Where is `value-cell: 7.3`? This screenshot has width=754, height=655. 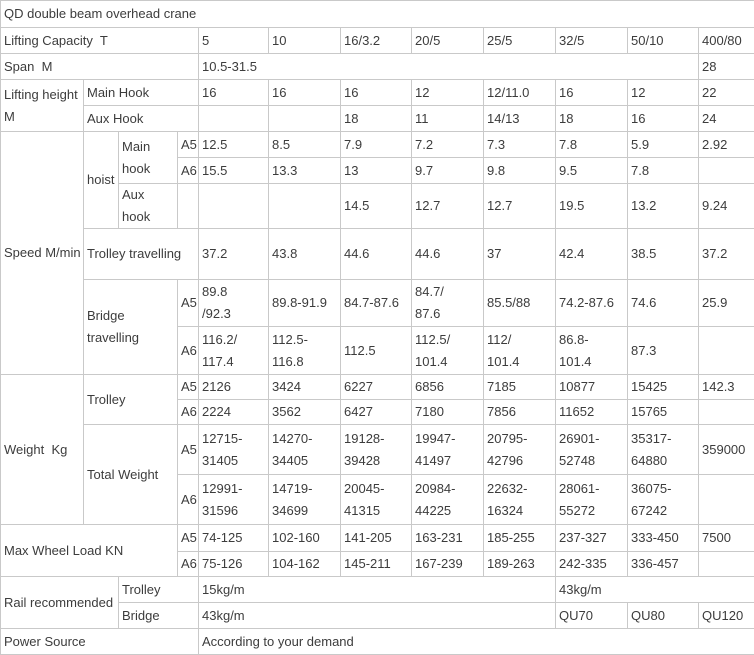 value-cell: 7.3 is located at coordinates (520, 145).